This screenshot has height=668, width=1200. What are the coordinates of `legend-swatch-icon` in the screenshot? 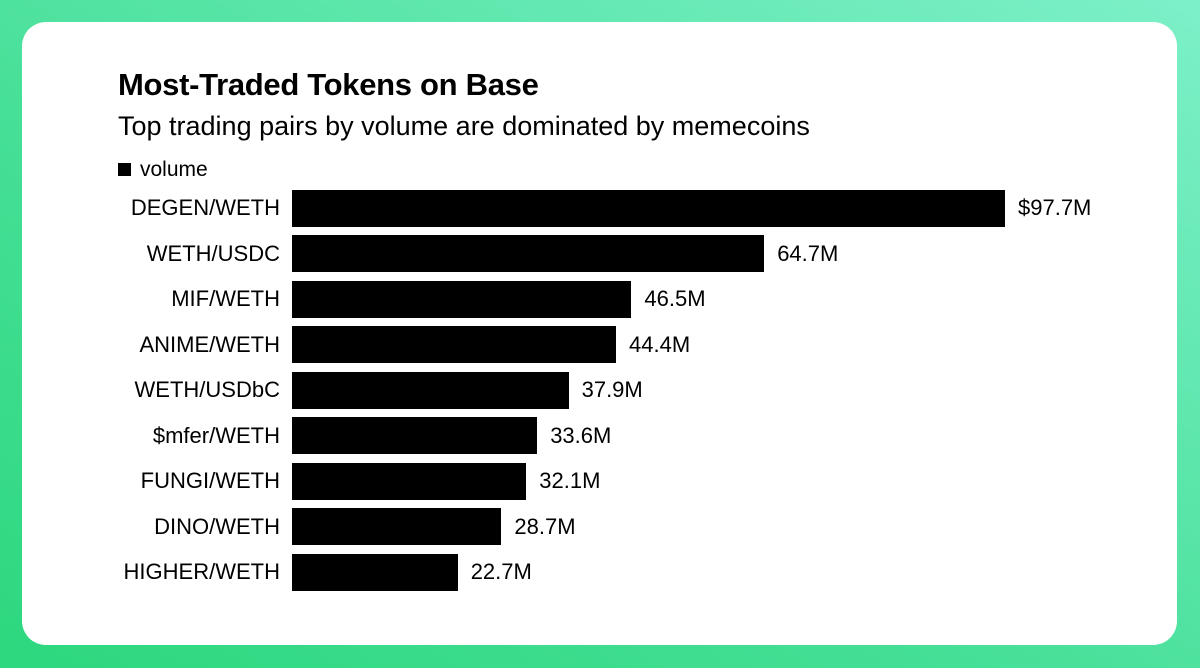 It's located at (124, 170).